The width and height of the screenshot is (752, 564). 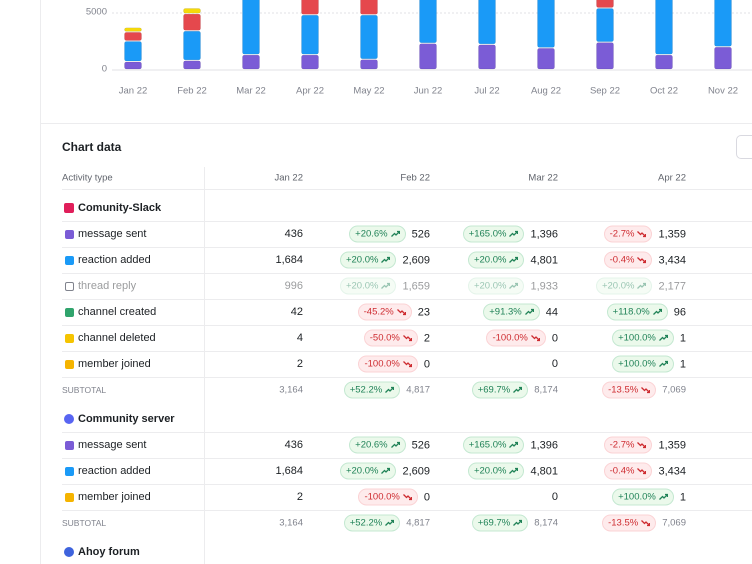 I want to click on change-badge: -13.5%, so click(x=629, y=523).